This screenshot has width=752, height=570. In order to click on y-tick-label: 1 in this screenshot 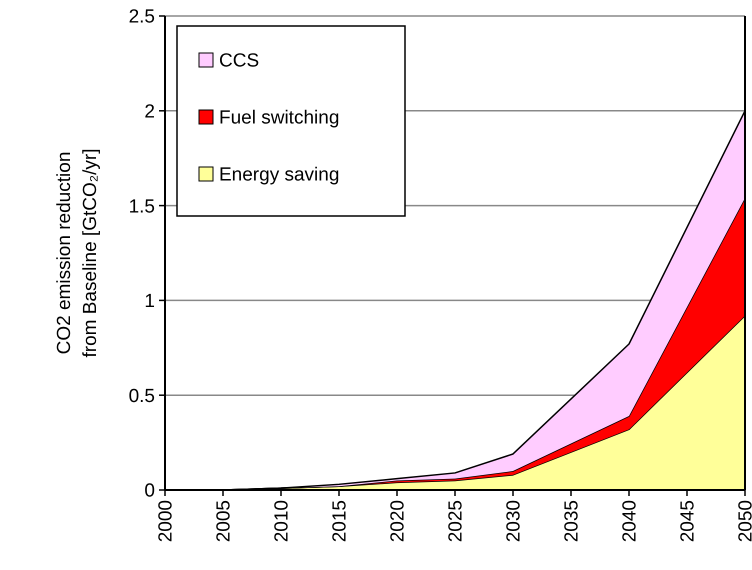, I will do `click(149, 301)`.